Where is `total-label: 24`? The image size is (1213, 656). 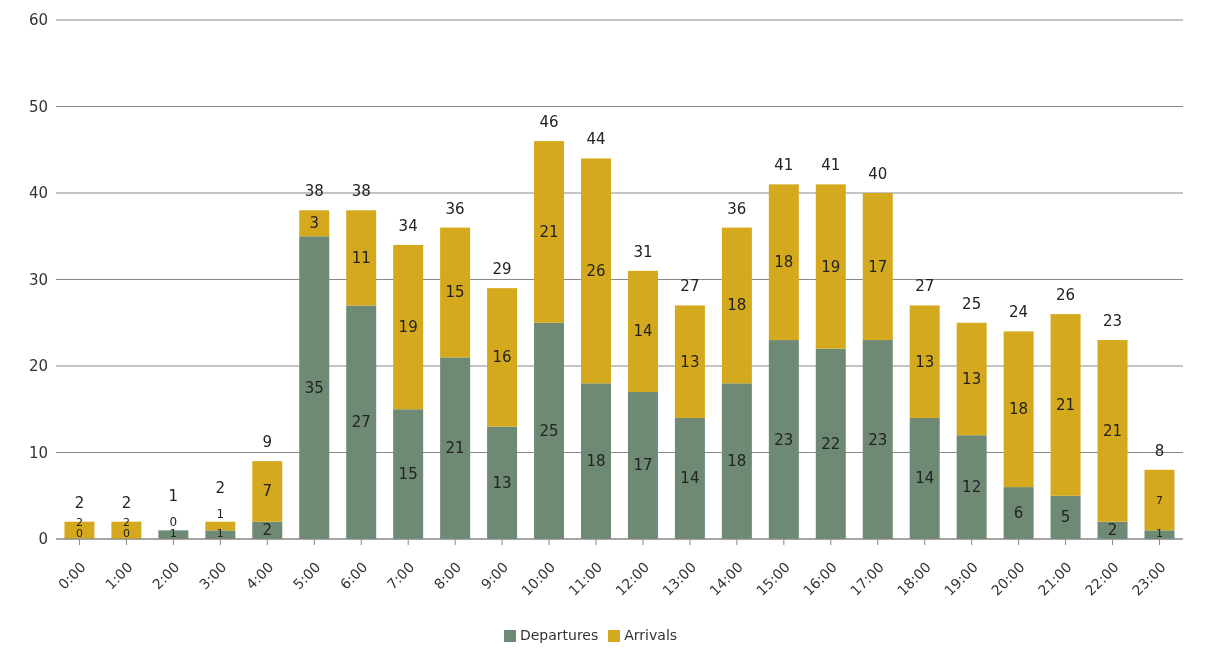 total-label: 24 is located at coordinates (1019, 312).